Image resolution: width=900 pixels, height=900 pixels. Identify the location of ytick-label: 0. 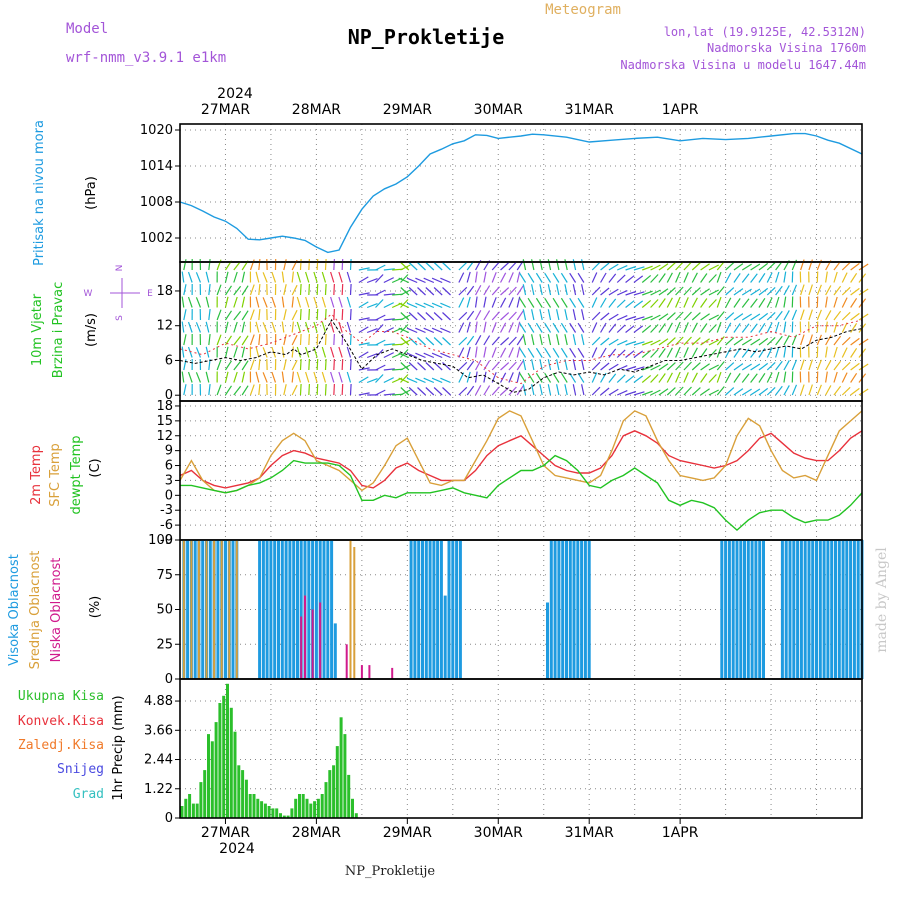
(169, 818).